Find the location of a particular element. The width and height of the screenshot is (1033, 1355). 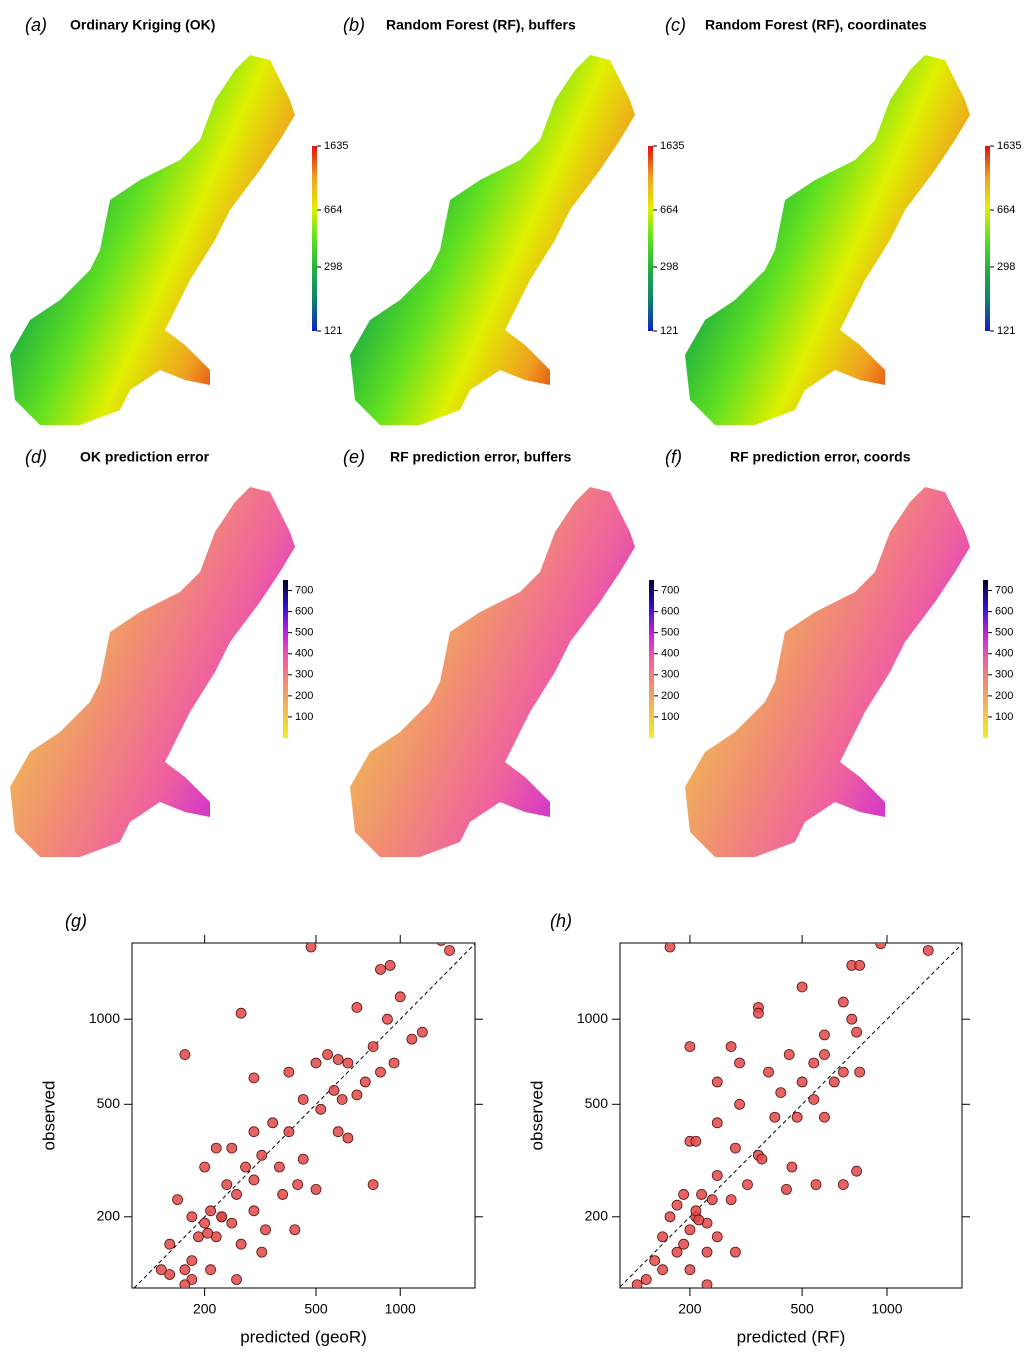

y-axis-label: observed is located at coordinates (536, 1116).